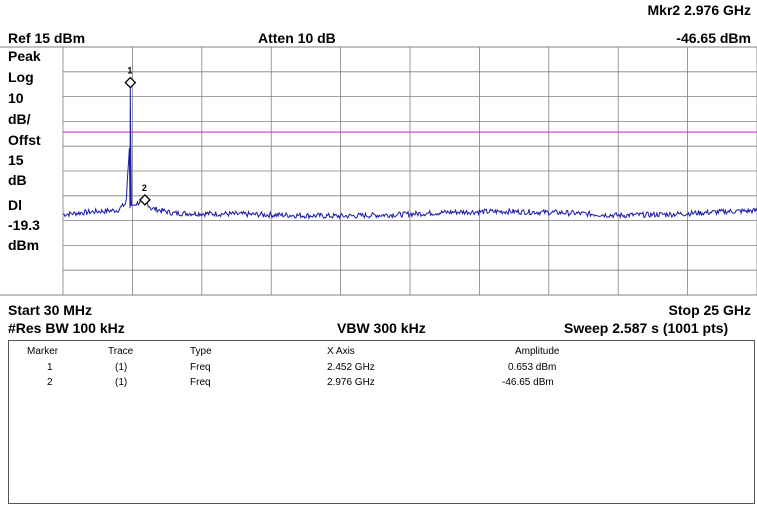 This screenshot has width=757, height=508. What do you see at coordinates (341, 351) in the screenshot?
I see `column-header-x-axis: X Axis` at bounding box center [341, 351].